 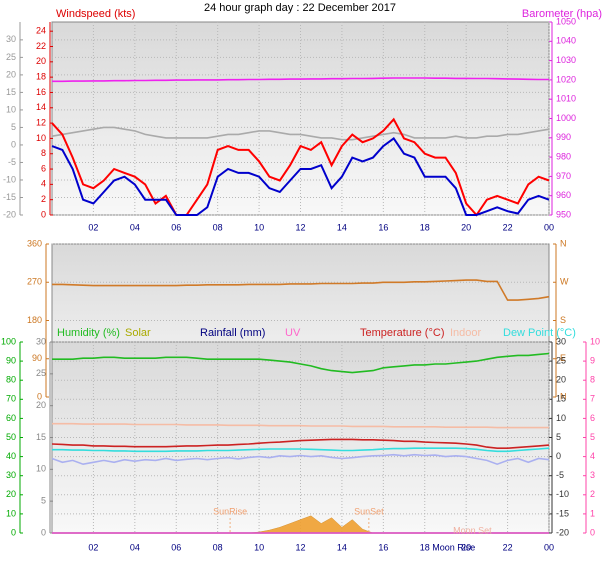 What do you see at coordinates (592, 399) in the screenshot?
I see `y-tick-label: 7` at bounding box center [592, 399].